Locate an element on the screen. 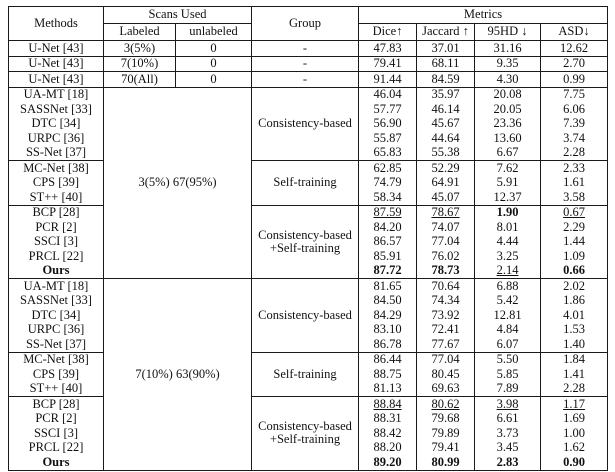  method-row: URPC [36] 55.87 44.64 13.60 3.74 is located at coordinates (308, 138).